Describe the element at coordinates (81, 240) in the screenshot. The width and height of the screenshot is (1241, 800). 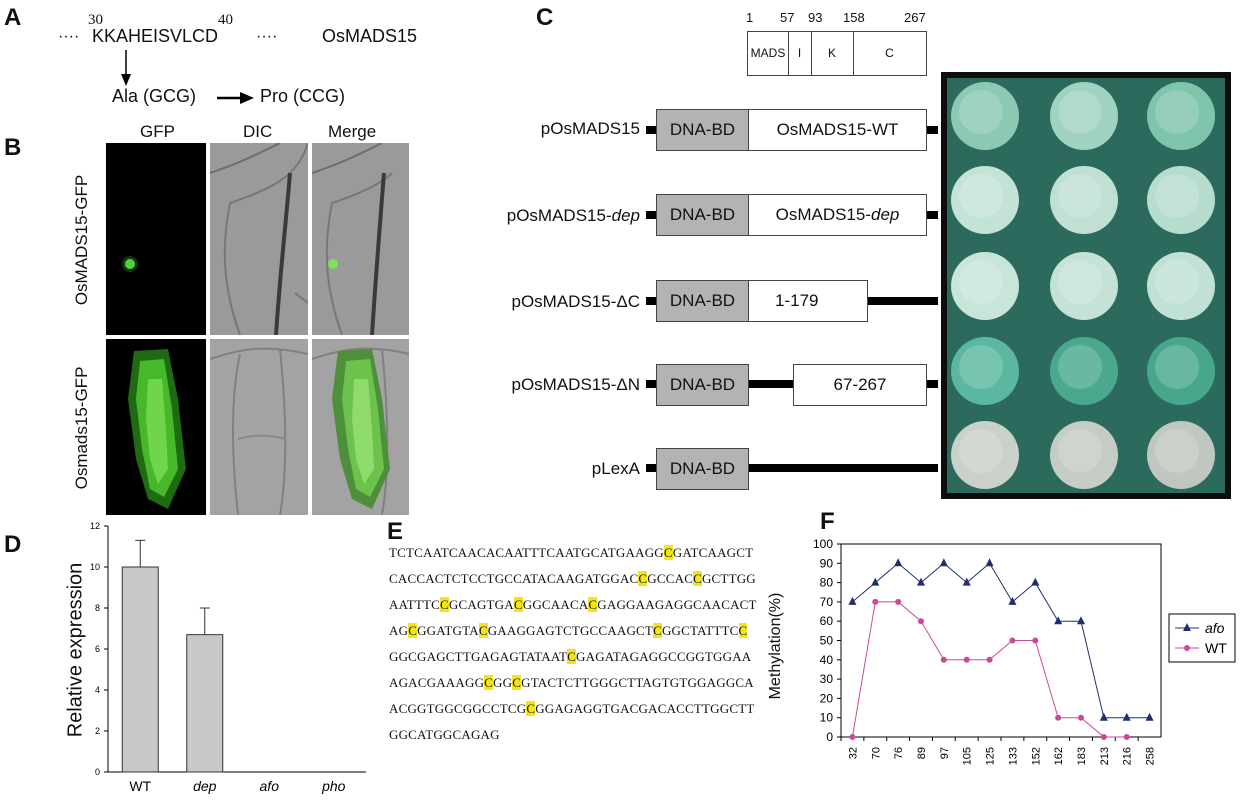
I see `row-label-osmads15-gfp: OsMADS15-GFP` at that location.